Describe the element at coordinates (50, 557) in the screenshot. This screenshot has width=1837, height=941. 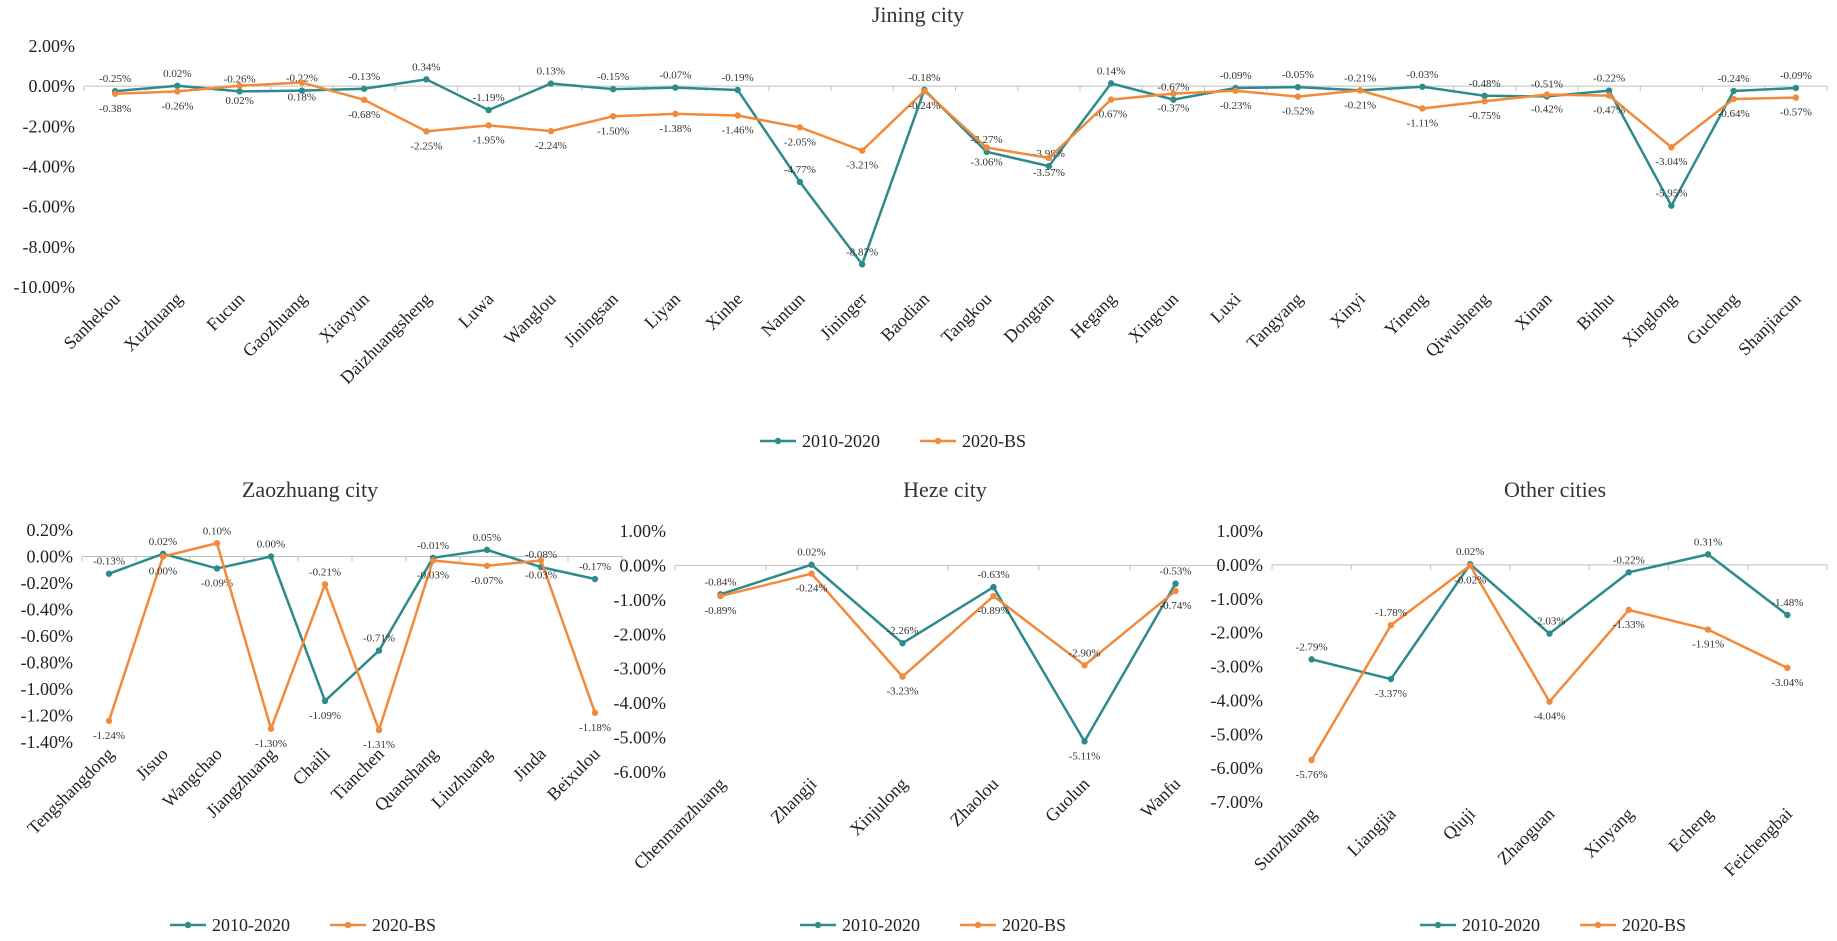
I see `zaozhuang-ytick: 0.00%` at that location.